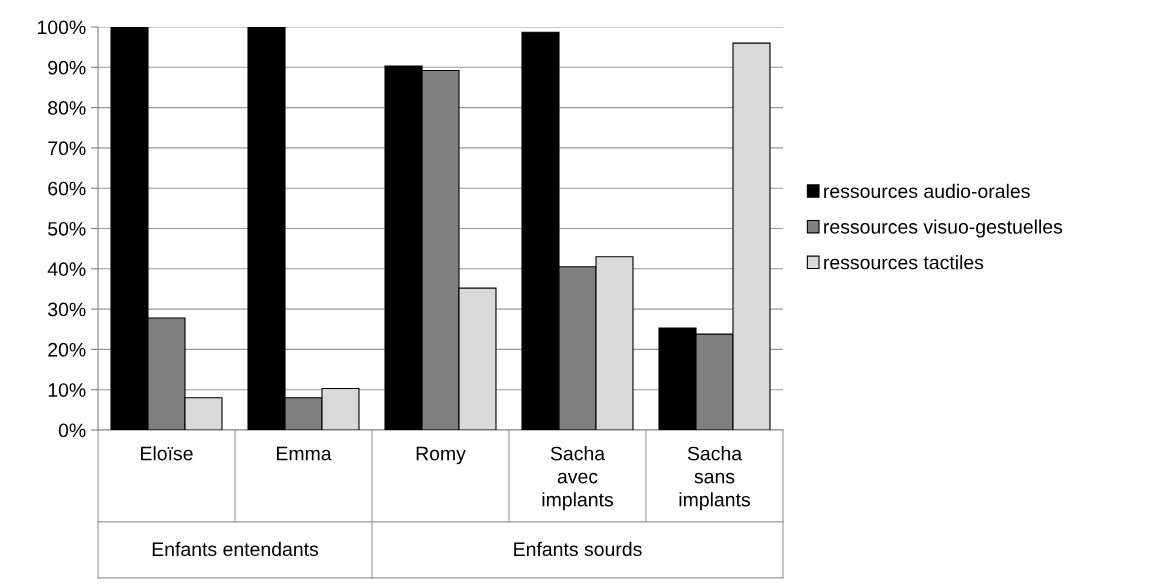  I want to click on y-tick-label: 20%, so click(67, 349).